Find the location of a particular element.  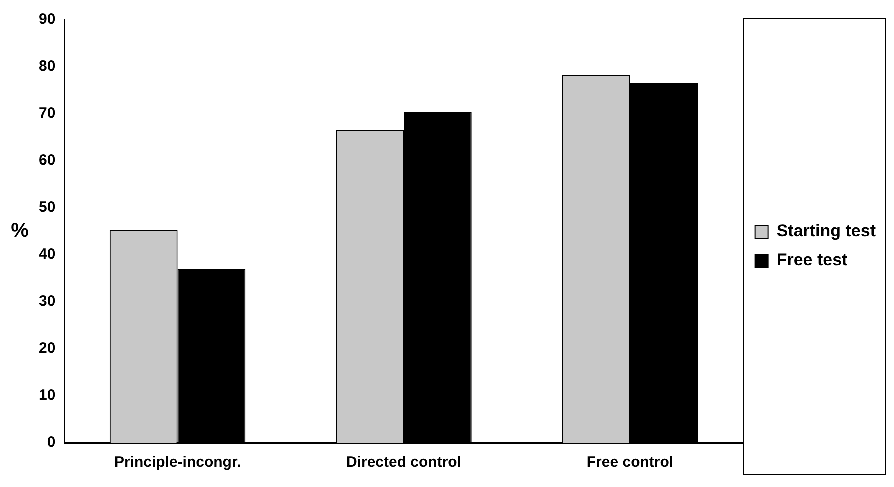

y-axis-title: % is located at coordinates (20, 231).